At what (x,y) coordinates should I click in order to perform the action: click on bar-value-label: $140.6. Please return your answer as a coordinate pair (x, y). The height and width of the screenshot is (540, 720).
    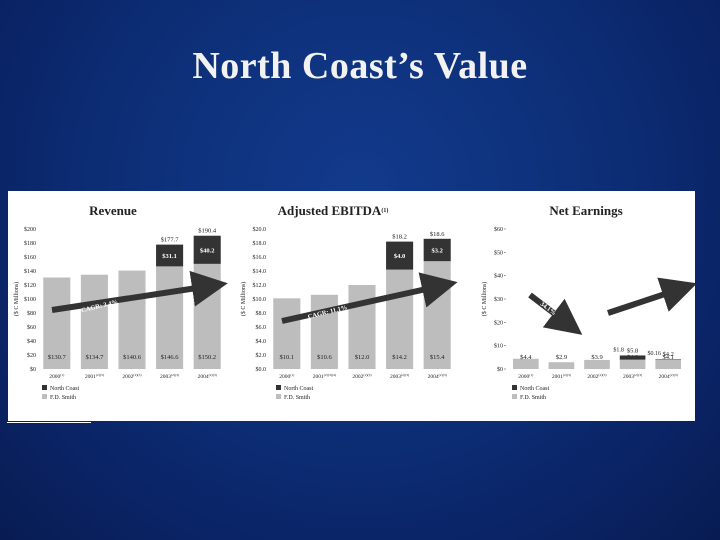
    Looking at the image, I should click on (132, 357).